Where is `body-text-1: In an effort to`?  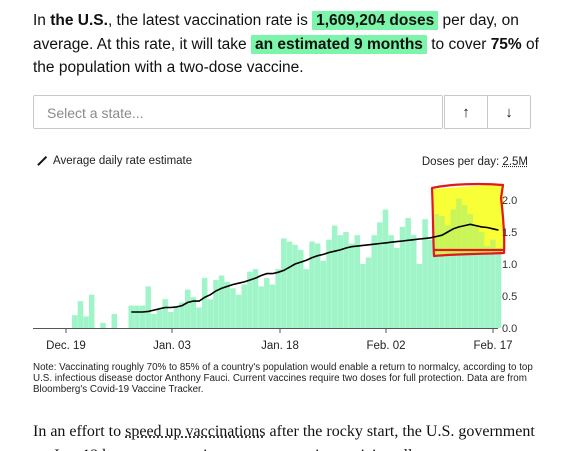
body-text-1: In an effort to is located at coordinates (79, 431).